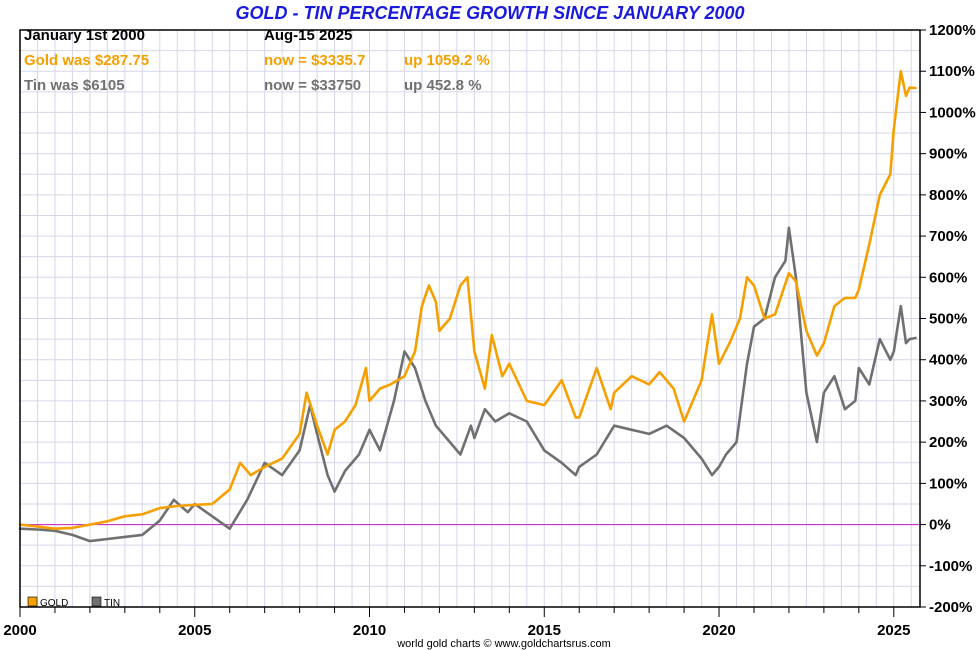 This screenshot has height=650, width=980. Describe the element at coordinates (952, 71) in the screenshot. I see `y-tick-label: 1100%` at that location.